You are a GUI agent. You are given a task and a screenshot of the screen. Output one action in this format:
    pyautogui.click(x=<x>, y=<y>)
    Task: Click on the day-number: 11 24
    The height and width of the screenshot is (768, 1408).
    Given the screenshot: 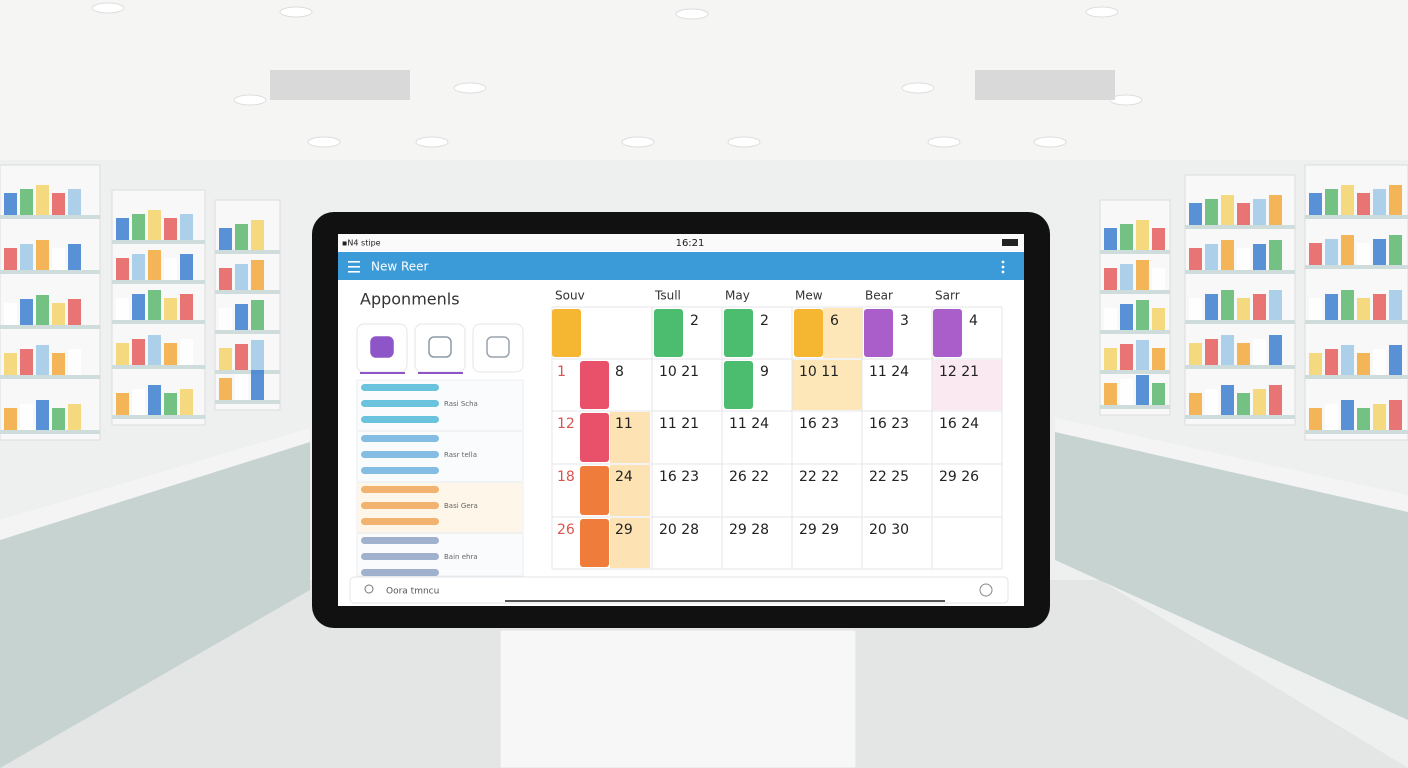 What is the action you would take?
    pyautogui.click(x=889, y=372)
    